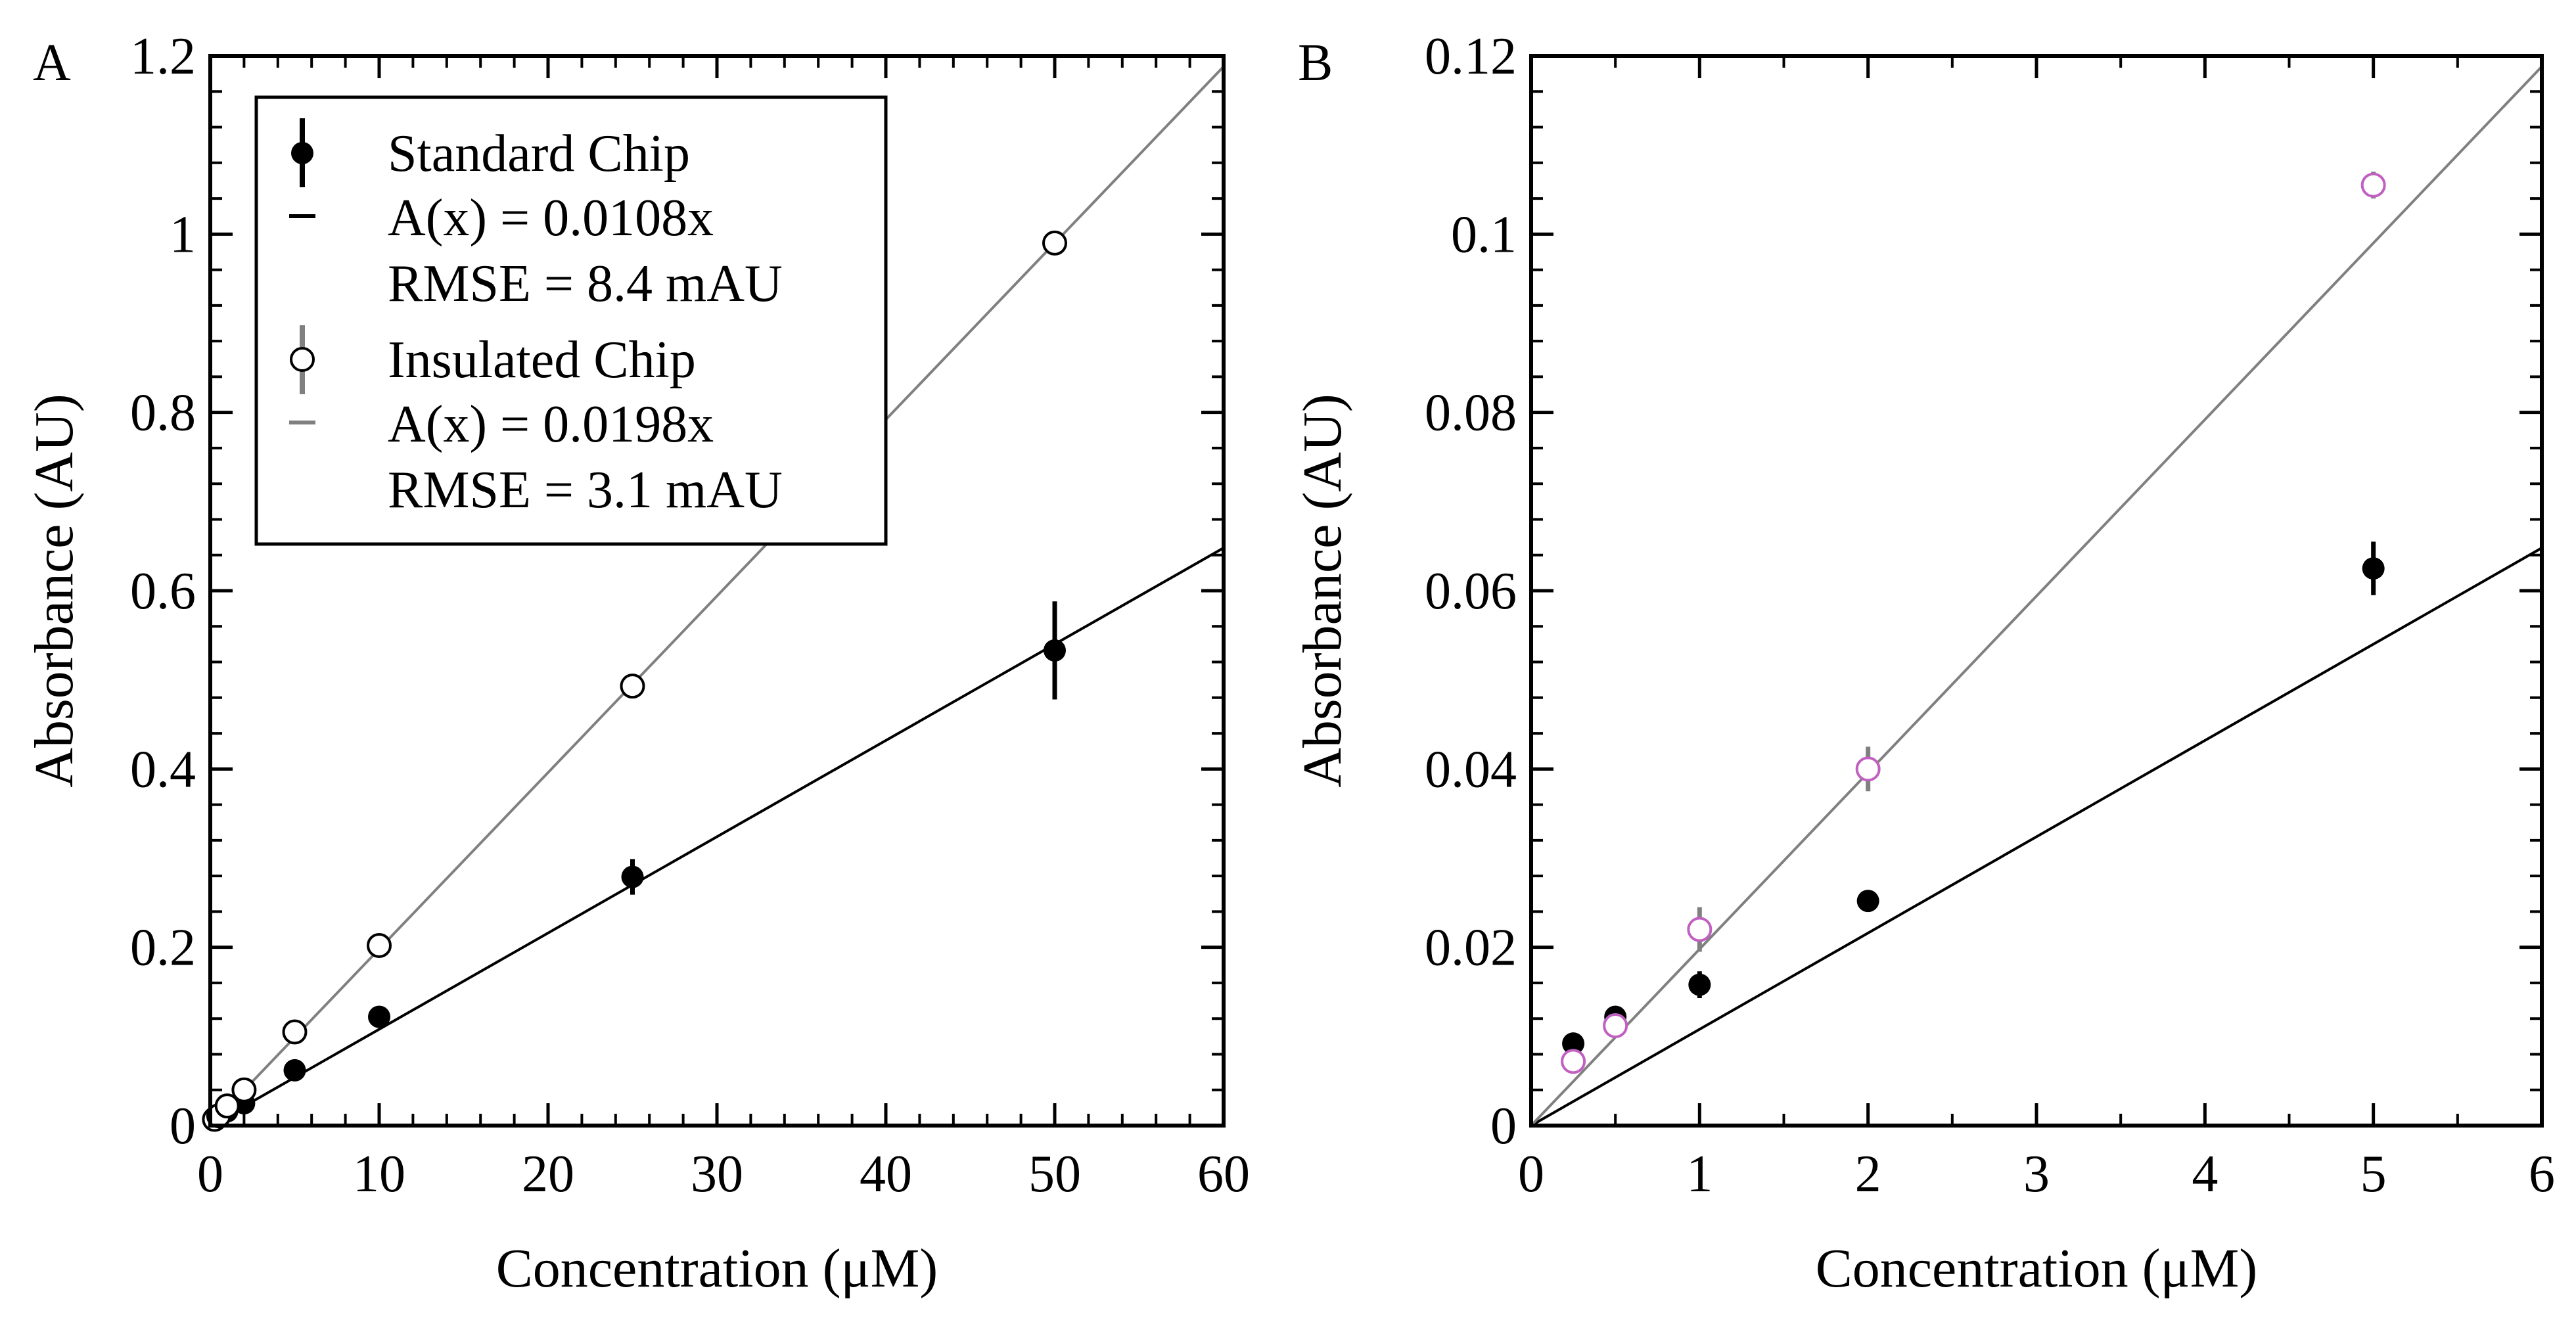 The width and height of the screenshot is (2576, 1324). Describe the element at coordinates (548, 1174) in the screenshot. I see `panel-a-x-tick-label: 20` at that location.